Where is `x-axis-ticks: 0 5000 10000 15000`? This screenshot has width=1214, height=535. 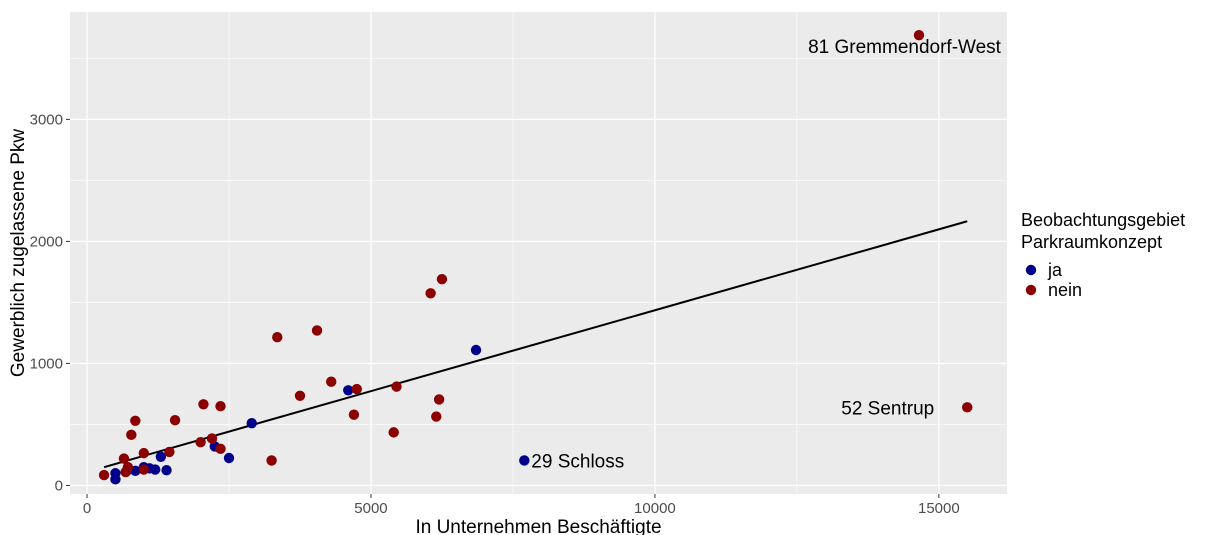
x-axis-ticks: 0 5000 10000 15000 is located at coordinates (521, 505).